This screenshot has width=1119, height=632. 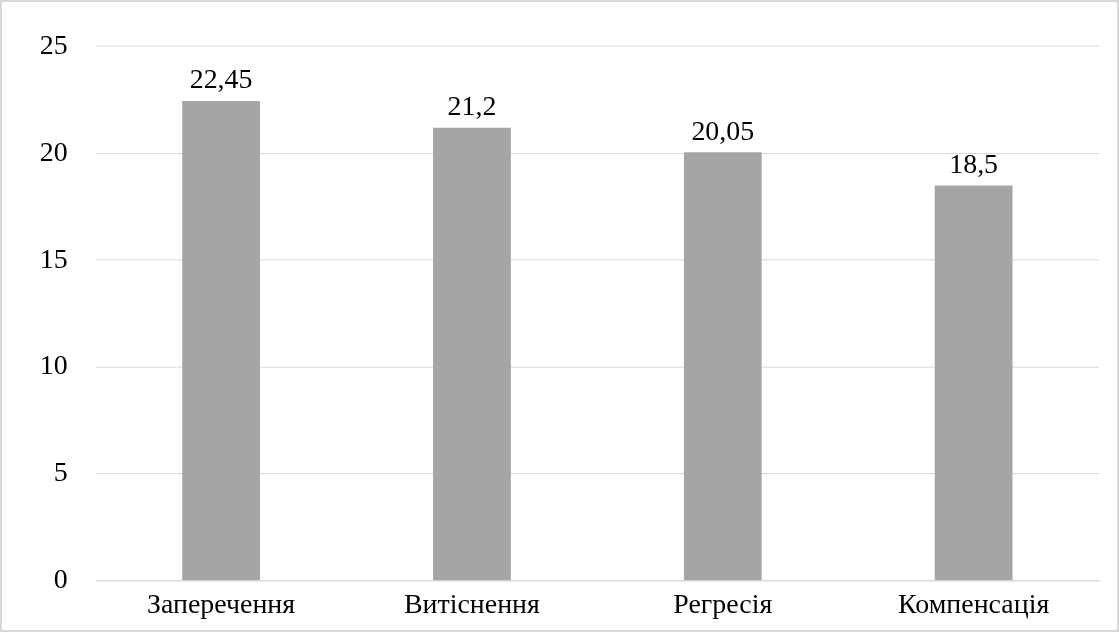 I want to click on y-tick-label: 5, so click(x=60, y=472).